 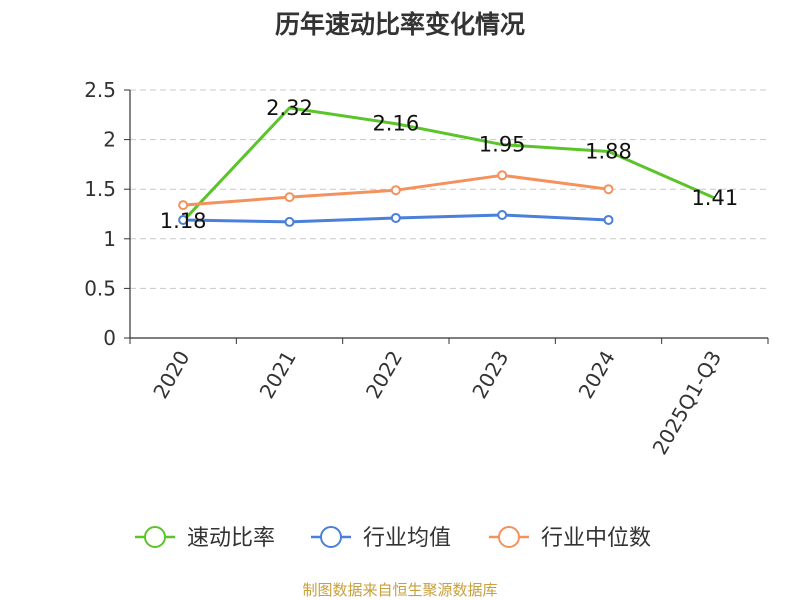 I want to click on legend-item: 行业中位数, so click(x=570, y=538).